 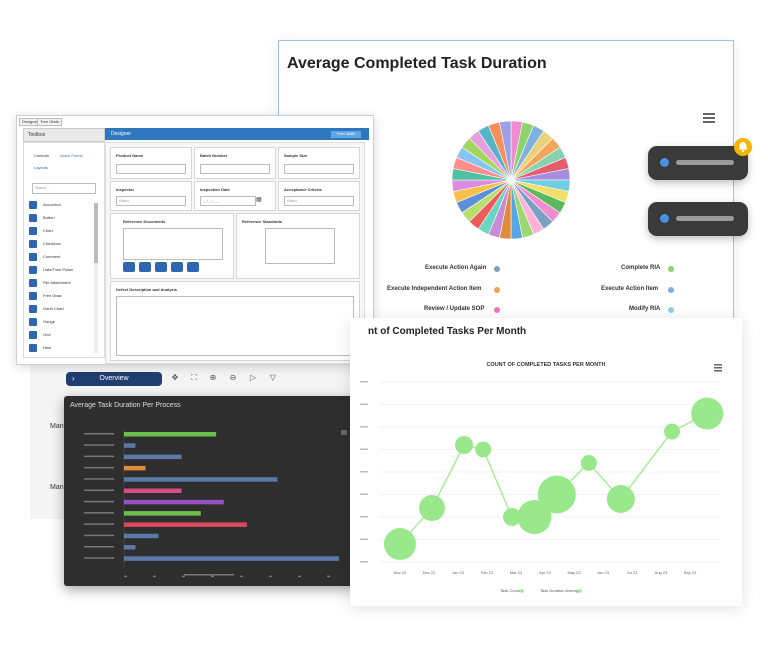 What do you see at coordinates (96, 278) in the screenshot?
I see `toolbox-scrollbar` at bounding box center [96, 278].